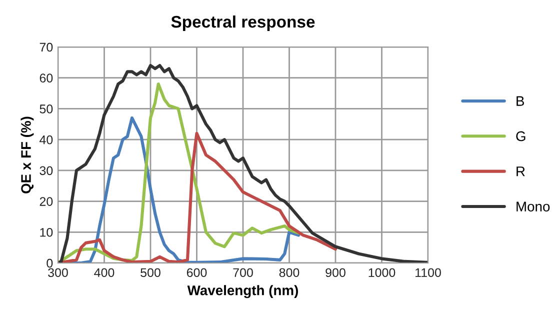 This screenshot has width=554, height=331. I want to click on legend-label: Mono, so click(533, 207).